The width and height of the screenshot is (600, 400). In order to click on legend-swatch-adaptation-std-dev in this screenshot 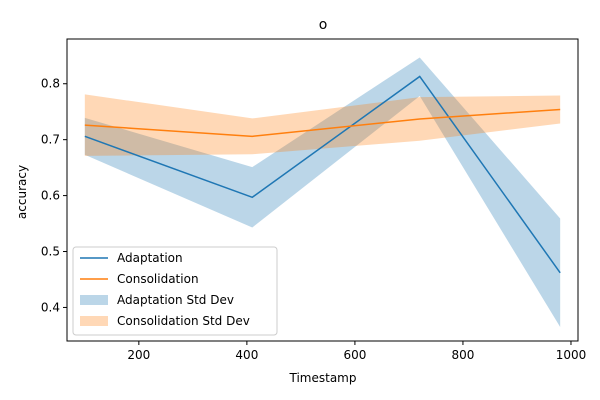, I will do `click(94, 300)`.